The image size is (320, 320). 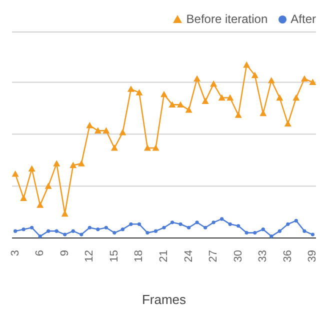 I want to click on x-tick-label: 21, so click(x=164, y=256).